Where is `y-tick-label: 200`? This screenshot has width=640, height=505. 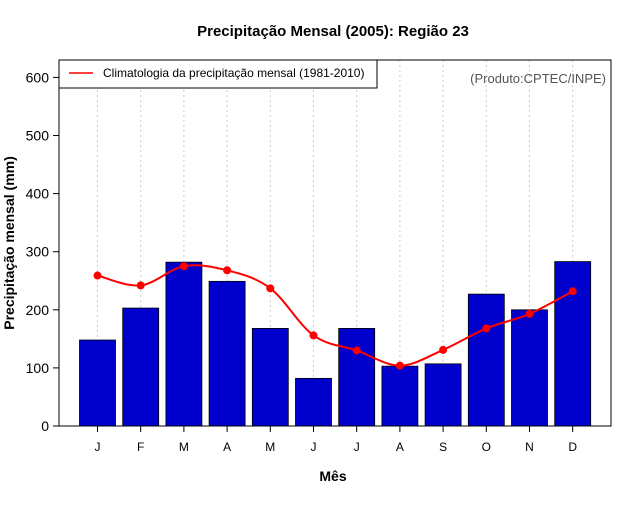
y-tick-label: 200 is located at coordinates (38, 310).